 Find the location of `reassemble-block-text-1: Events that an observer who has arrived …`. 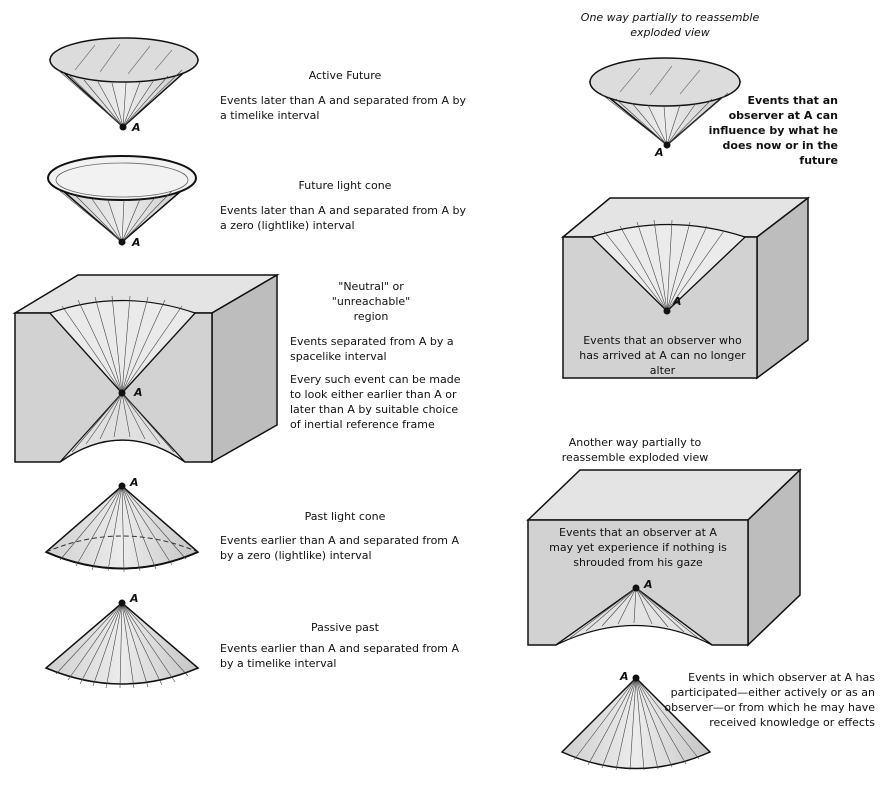

reassemble-block-text-1: Events that an observer who has arrived … is located at coordinates (662, 355).